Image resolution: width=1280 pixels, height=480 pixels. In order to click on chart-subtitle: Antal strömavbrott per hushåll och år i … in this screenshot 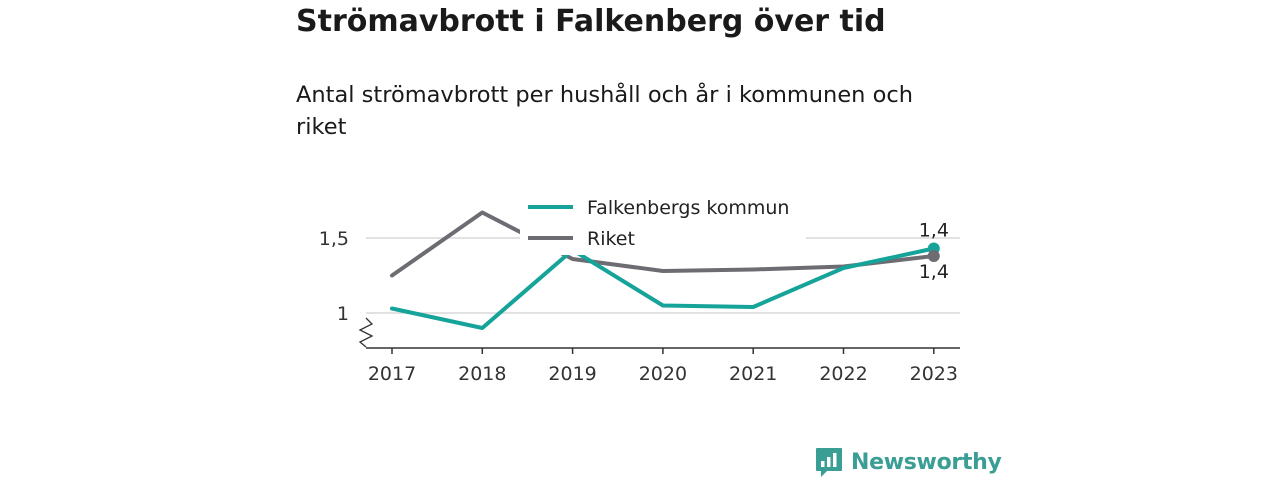, I will do `click(604, 111)`.